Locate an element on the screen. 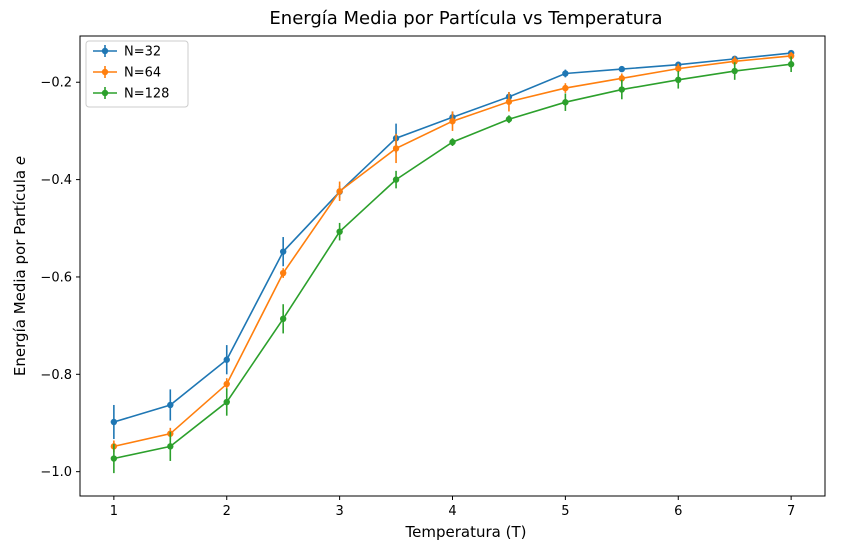  legend-item: N=64 is located at coordinates (127, 73).